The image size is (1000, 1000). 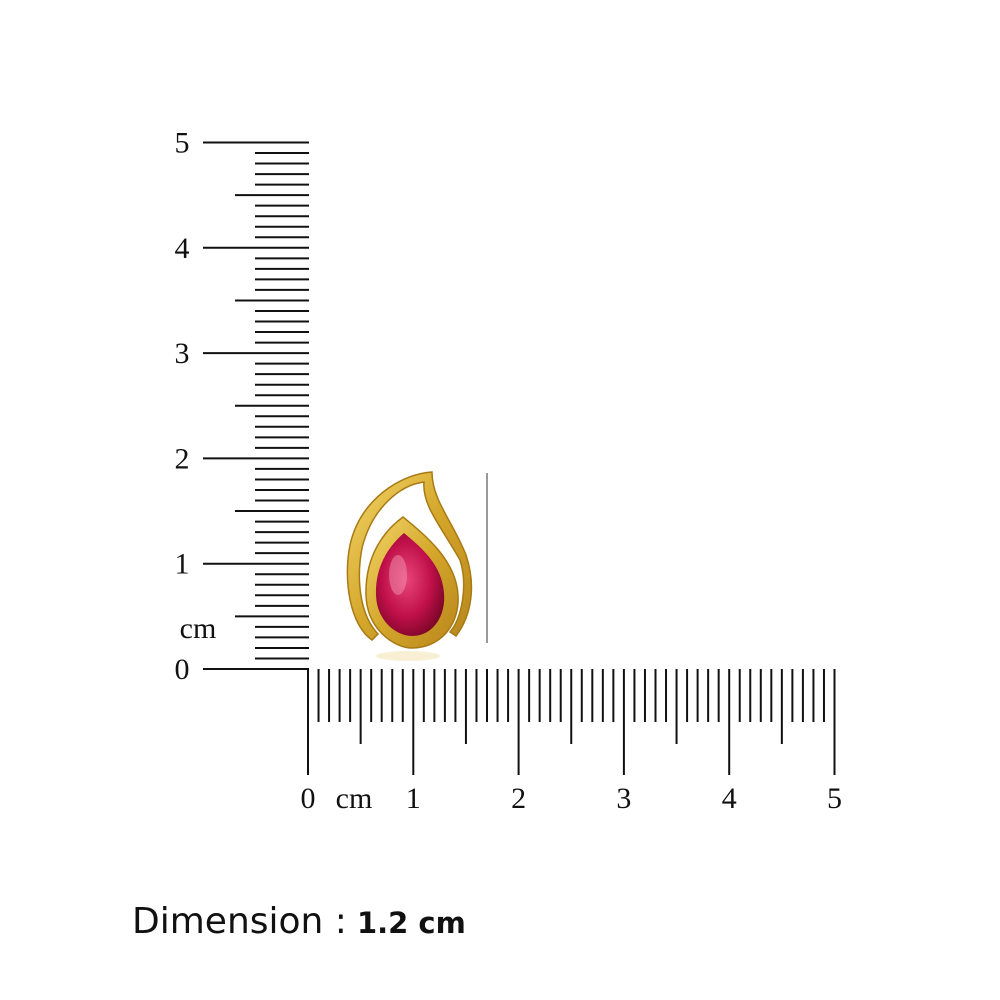 I want to click on dimension-label: Dimension :, so click(x=239, y=921).